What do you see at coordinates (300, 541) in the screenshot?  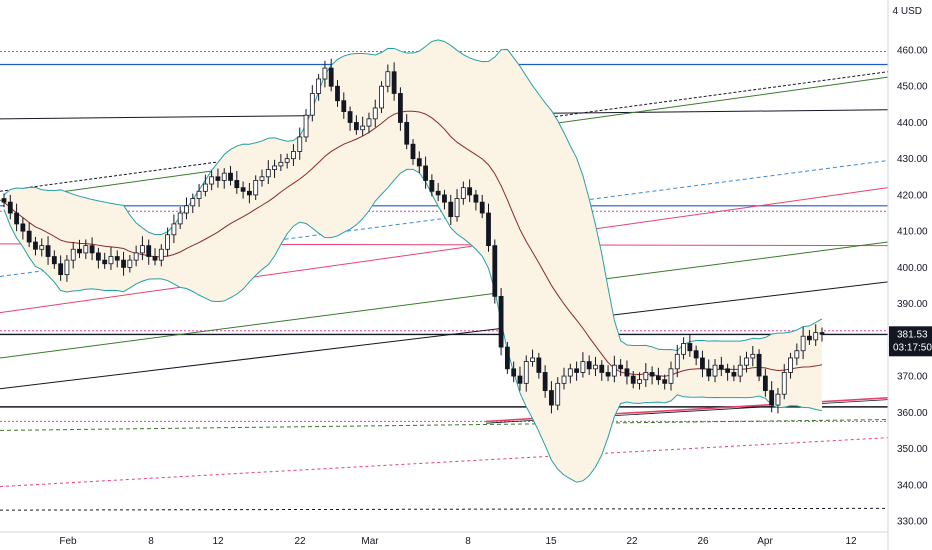 I see `time-tick-label: 22` at bounding box center [300, 541].